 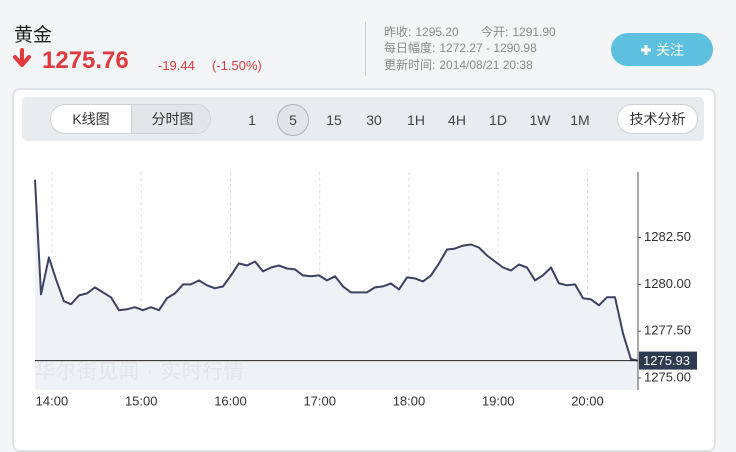 What do you see at coordinates (365, 49) in the screenshot?
I see `divider` at bounding box center [365, 49].